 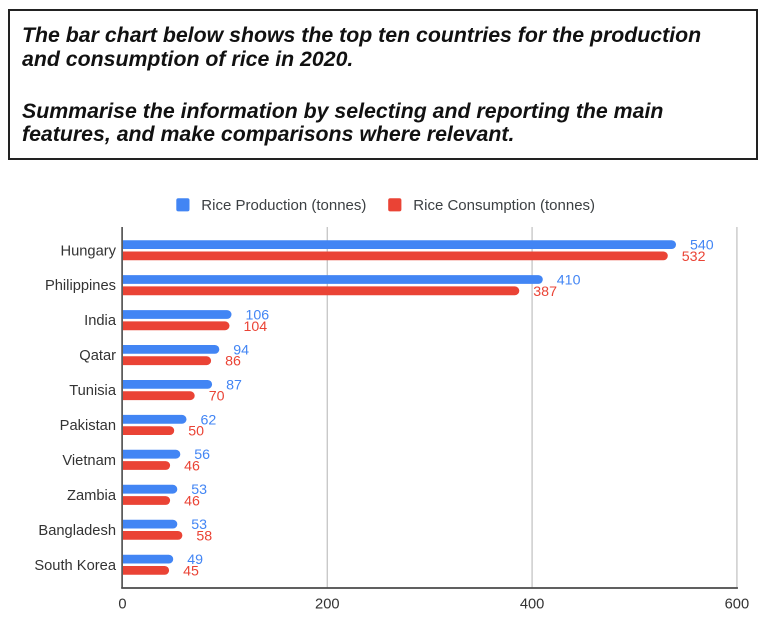 I want to click on svg-text: Pakistan, so click(x=88, y=426).